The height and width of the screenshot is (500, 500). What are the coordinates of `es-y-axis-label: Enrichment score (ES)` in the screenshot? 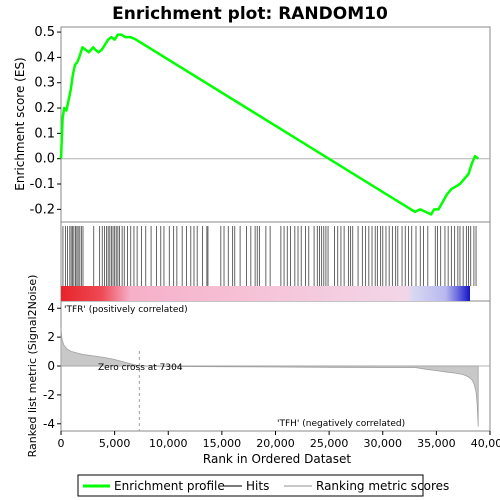 It's located at (20, 123).